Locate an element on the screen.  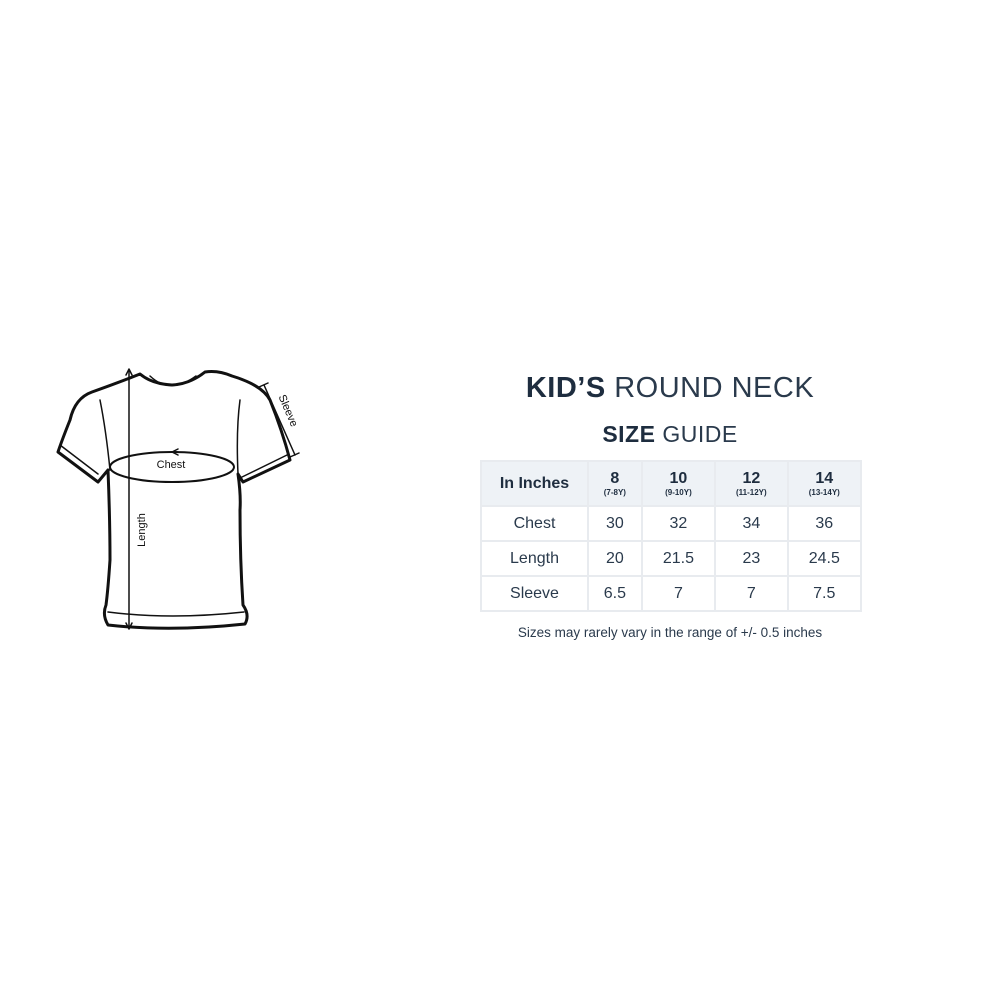
cell: 32 is located at coordinates (678, 523).